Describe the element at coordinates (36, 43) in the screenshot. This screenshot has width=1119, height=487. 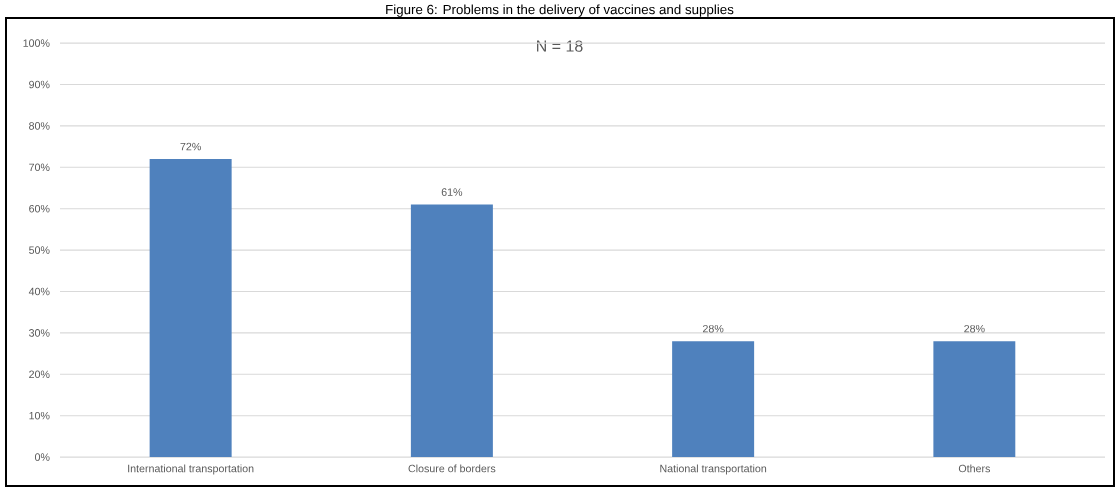
I see `y-tick-label: 100%` at that location.